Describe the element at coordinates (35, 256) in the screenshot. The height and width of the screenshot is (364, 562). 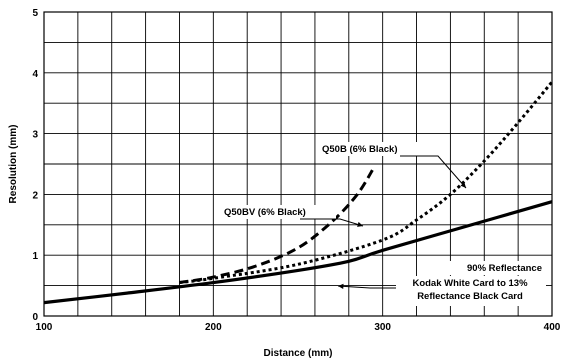
I see `y-tick-label: 1` at that location.